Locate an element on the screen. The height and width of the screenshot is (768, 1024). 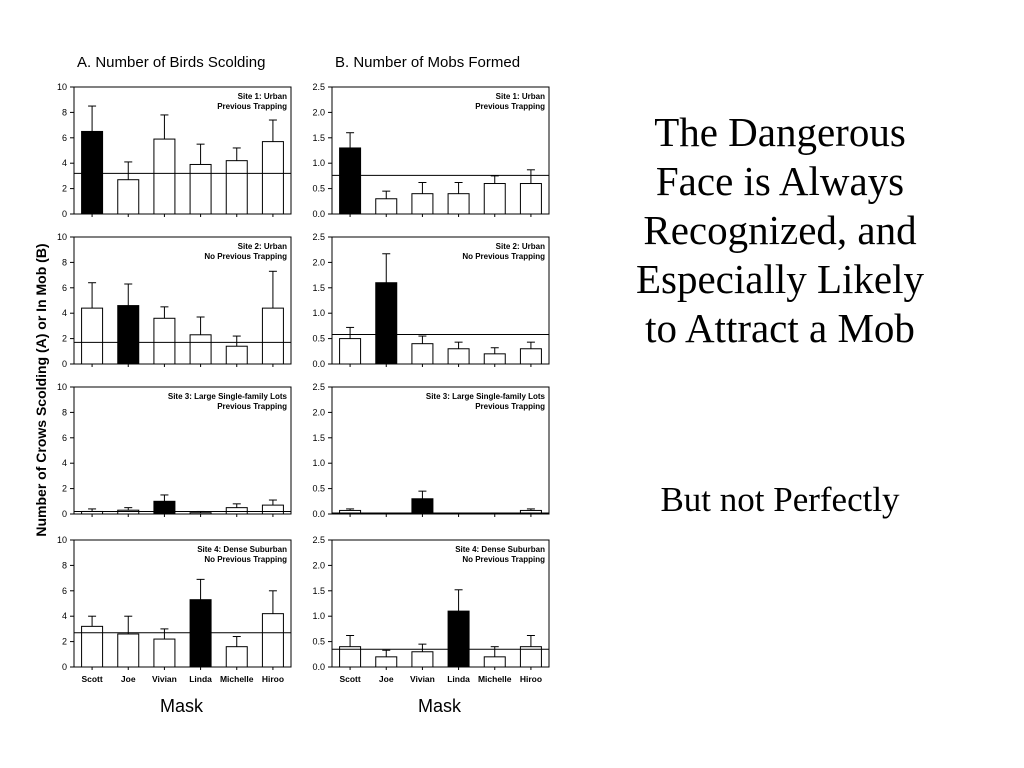
slide-title-line: Face is Always is located at coordinates (780, 181).